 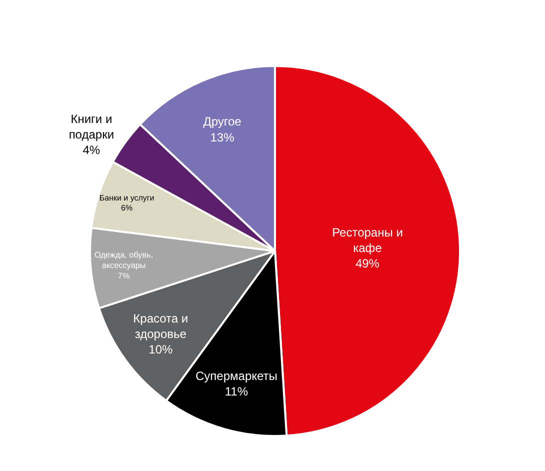 I want to click on slice-label: Красота и здоровье, so click(x=160, y=326).